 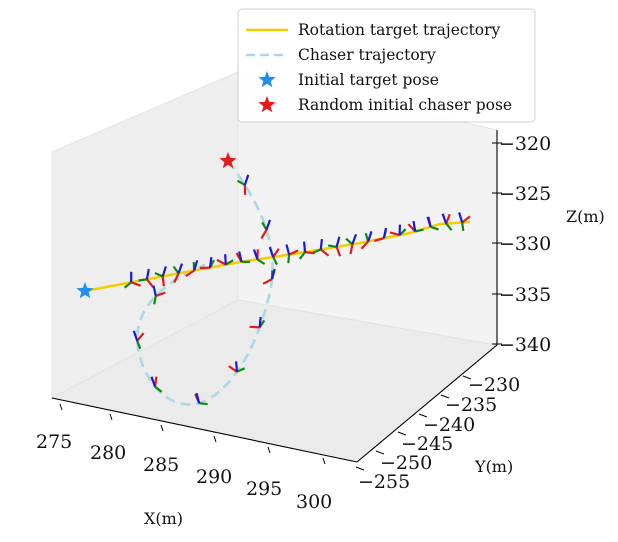 What do you see at coordinates (405, 105) in the screenshot?
I see `legend-label: Random initial chaser pose` at bounding box center [405, 105].